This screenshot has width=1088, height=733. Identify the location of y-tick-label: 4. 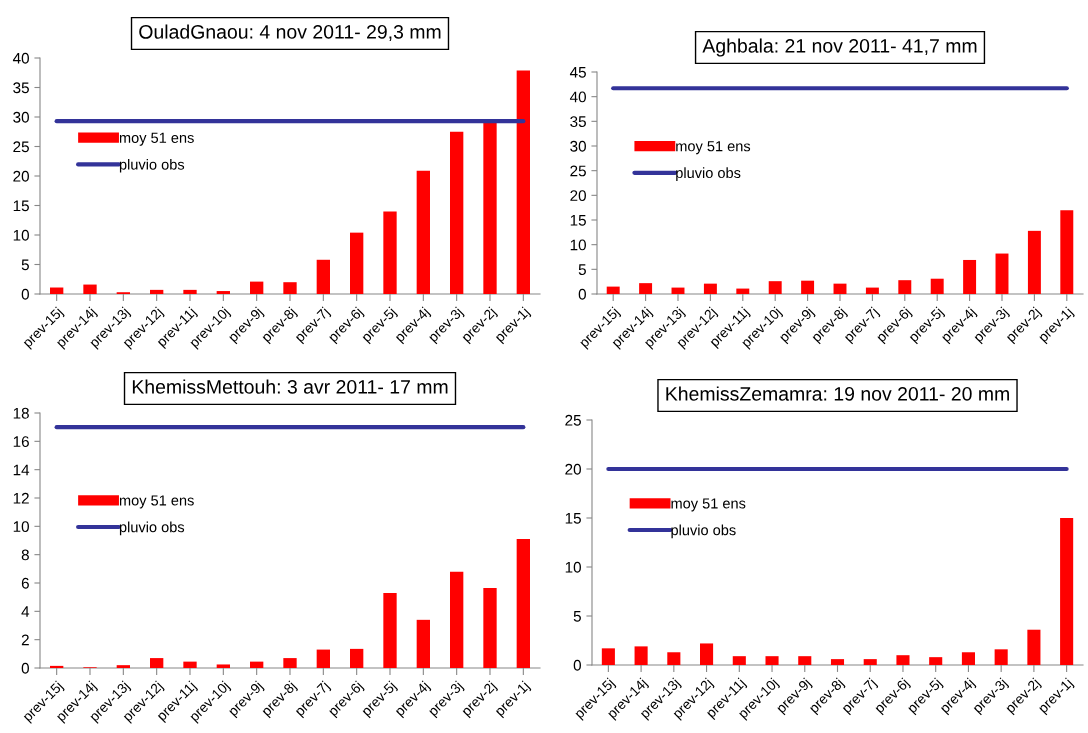
(25, 611).